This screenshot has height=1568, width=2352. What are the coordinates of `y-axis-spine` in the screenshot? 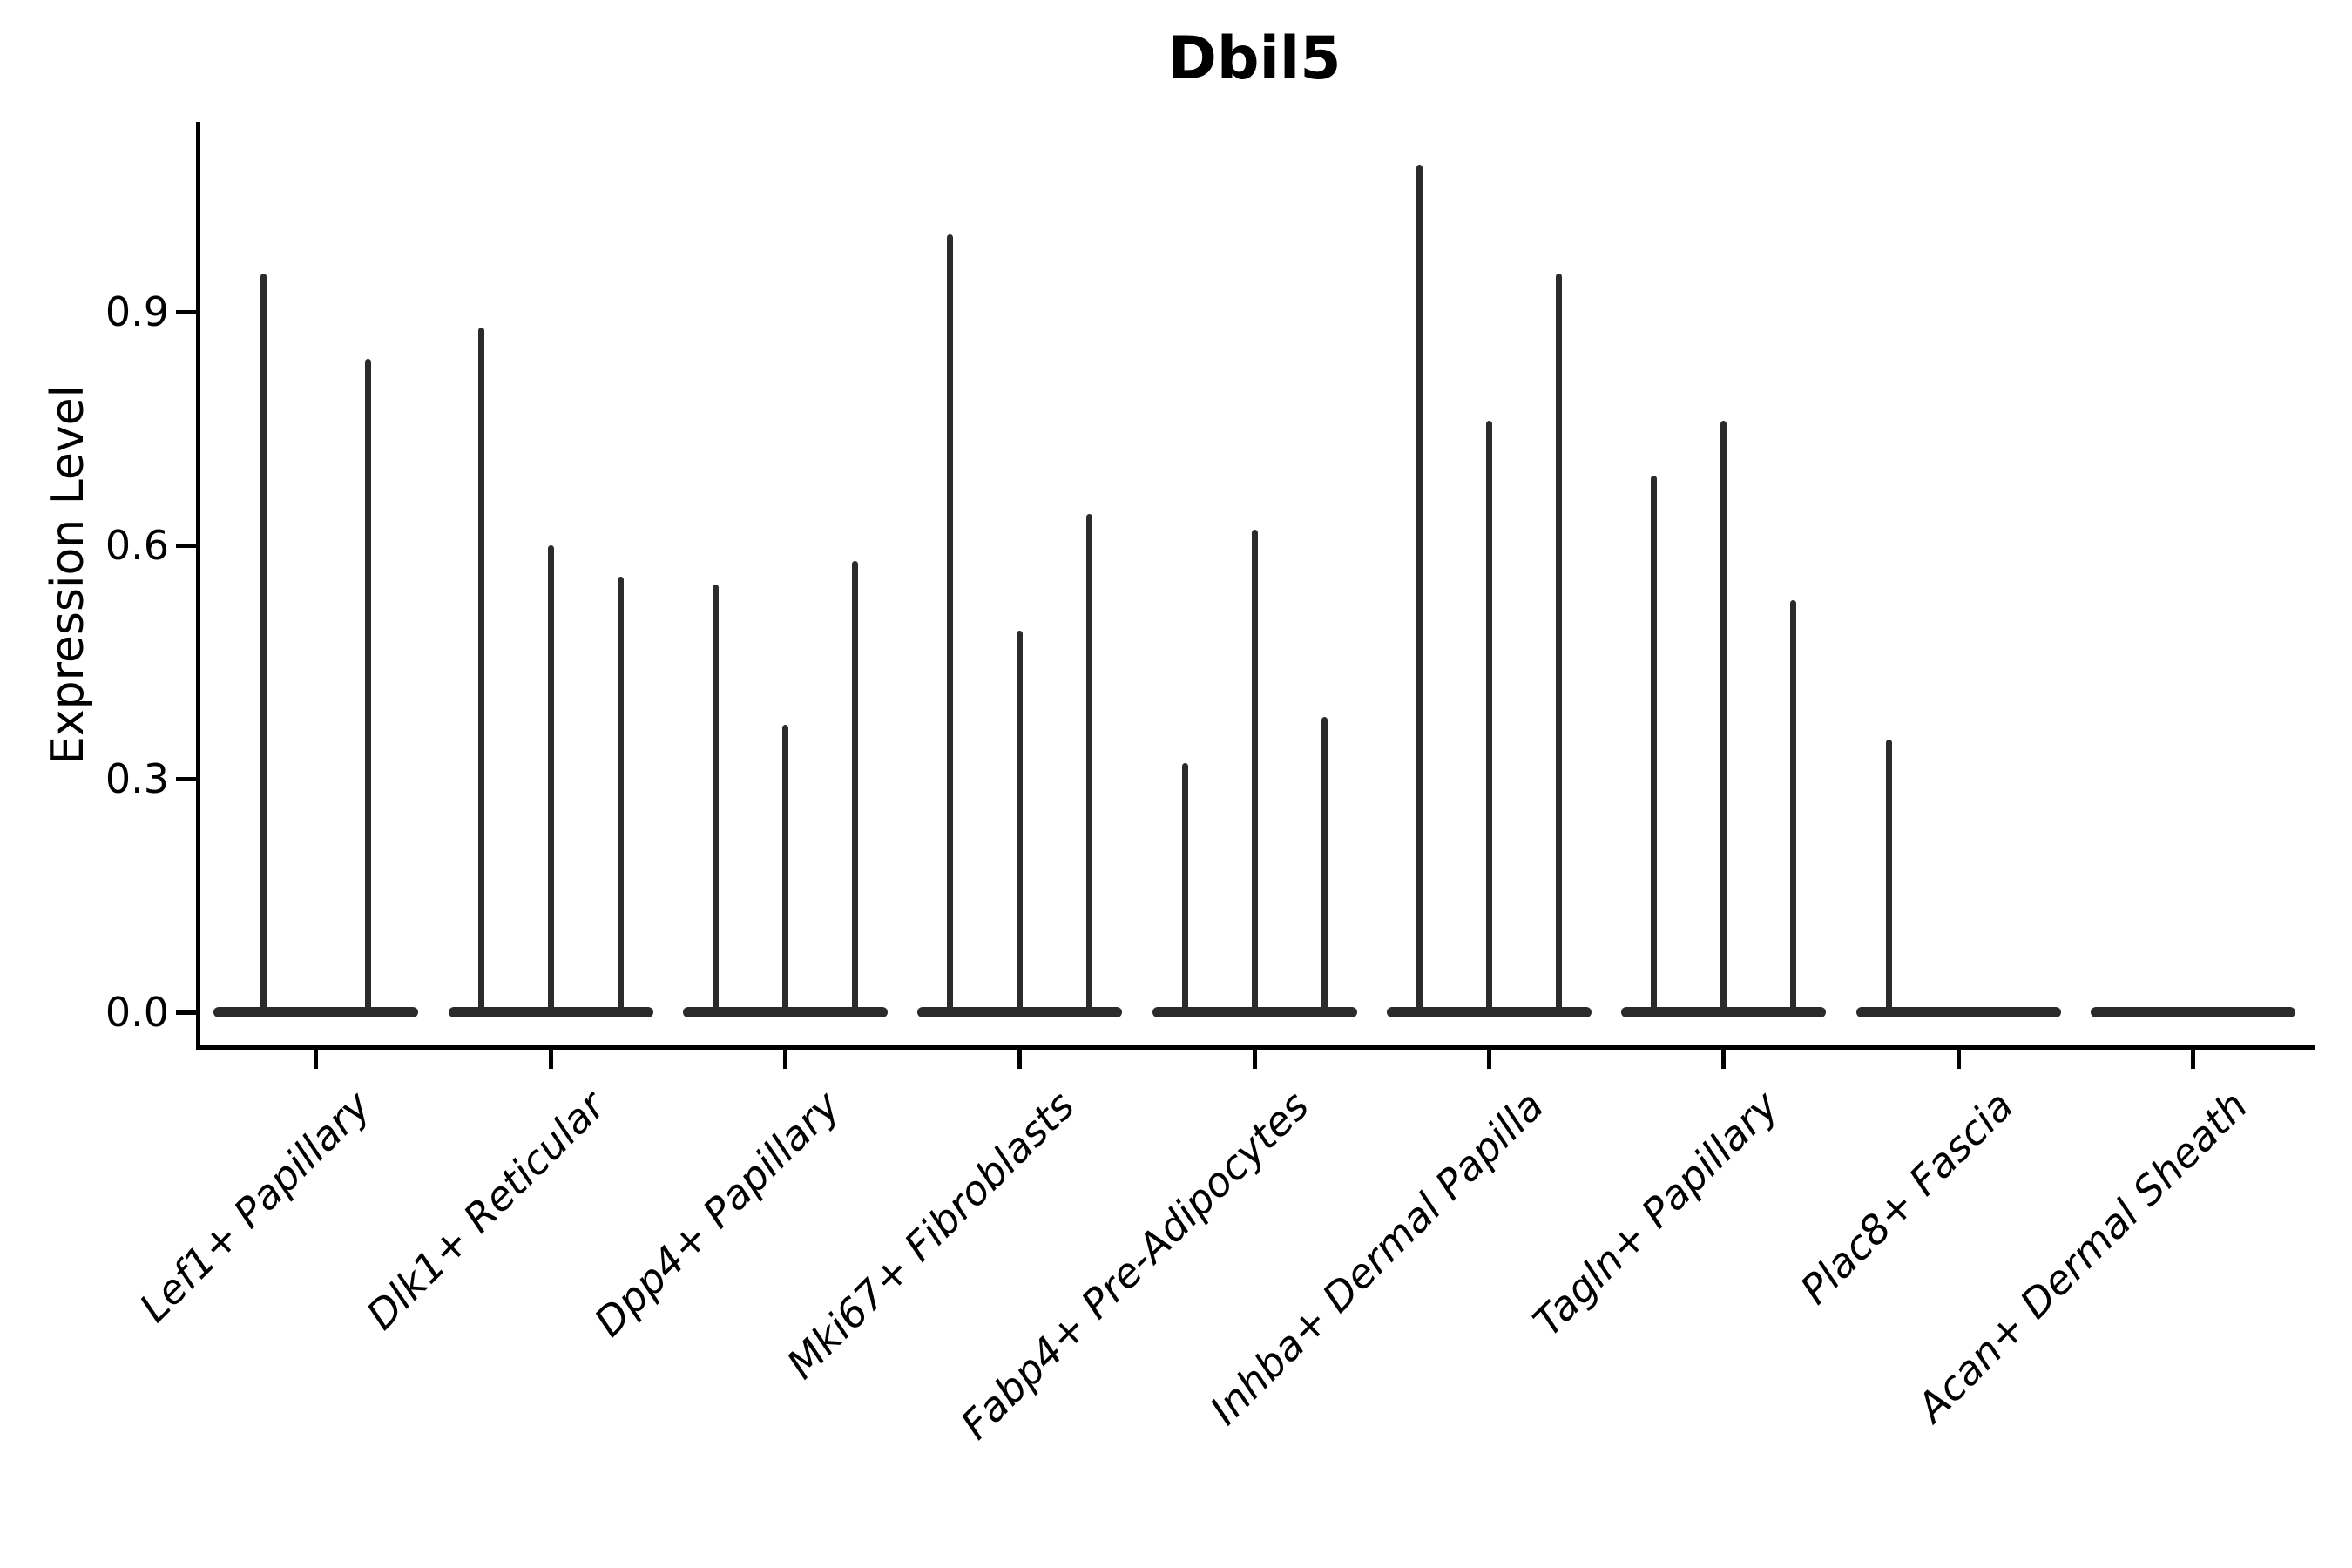 It's located at (198, 586).